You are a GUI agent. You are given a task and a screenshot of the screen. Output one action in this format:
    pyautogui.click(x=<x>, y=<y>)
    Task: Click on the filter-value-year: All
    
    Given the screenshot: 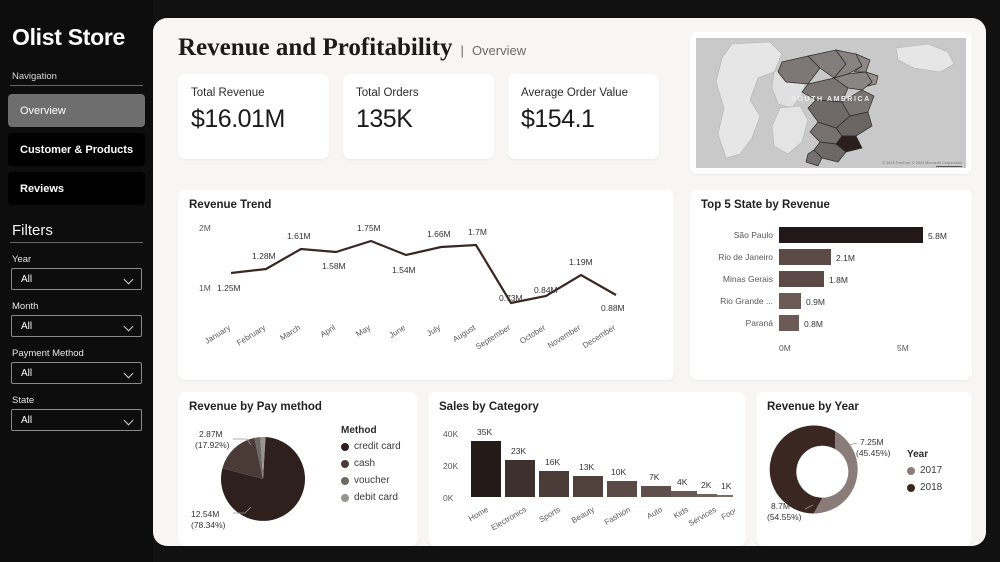 What is the action you would take?
    pyautogui.click(x=27, y=279)
    